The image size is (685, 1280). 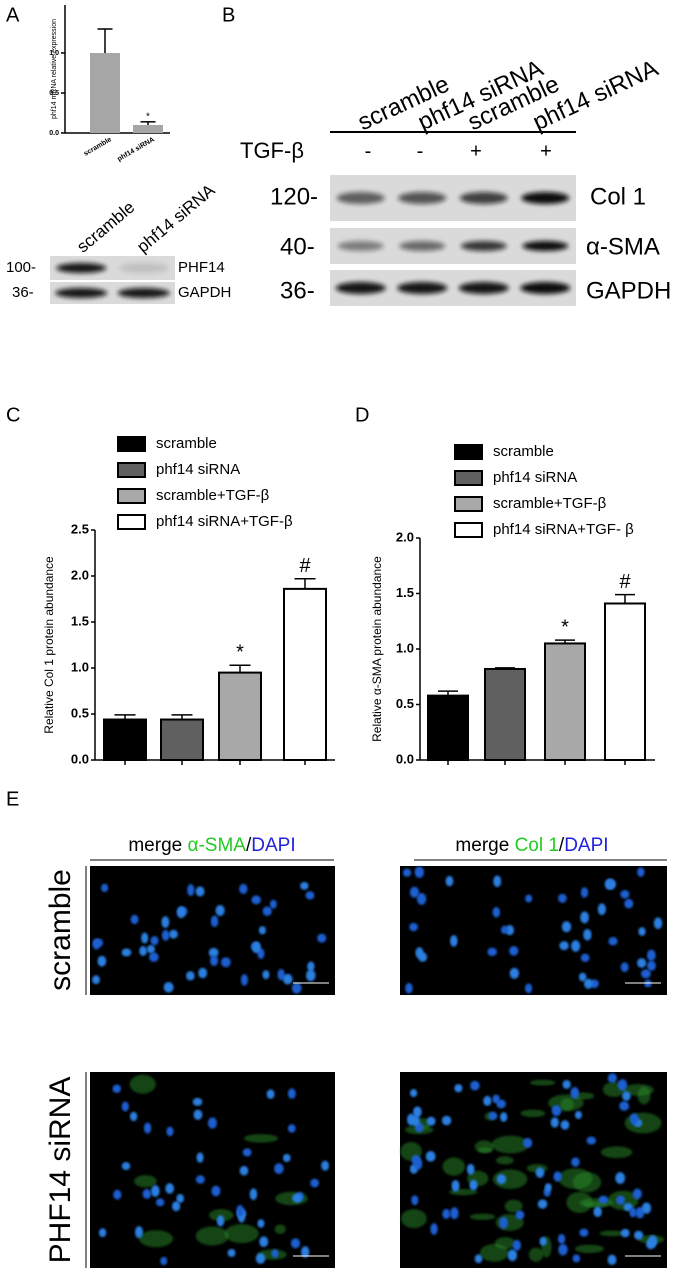 What do you see at coordinates (228, 15) in the screenshot?
I see `panel-label: B` at bounding box center [228, 15].